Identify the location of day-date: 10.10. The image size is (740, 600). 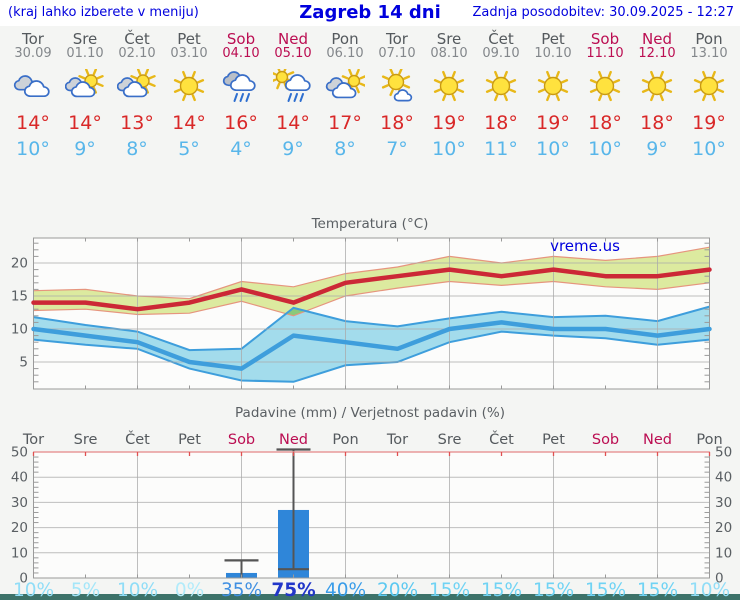
(553, 53).